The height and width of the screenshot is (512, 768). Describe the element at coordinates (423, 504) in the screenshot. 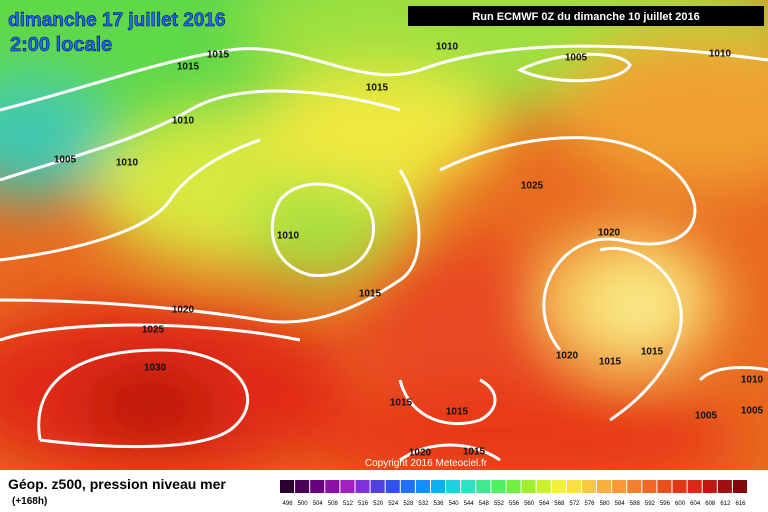

I see `scale-label: 532` at that location.